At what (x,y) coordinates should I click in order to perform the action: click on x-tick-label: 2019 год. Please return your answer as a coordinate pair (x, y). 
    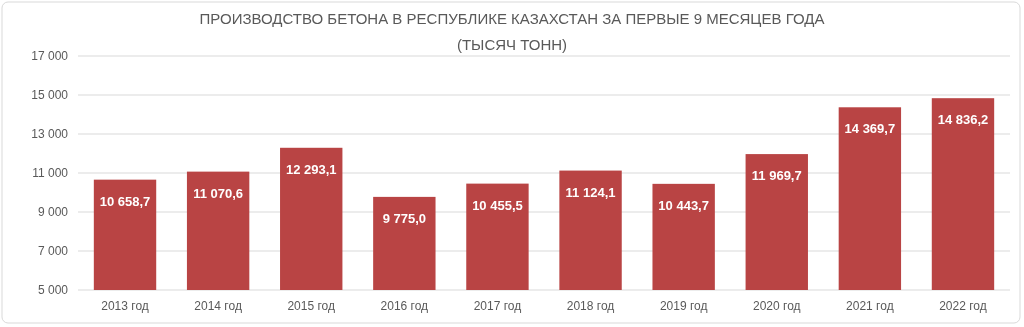
    Looking at the image, I should click on (683, 306).